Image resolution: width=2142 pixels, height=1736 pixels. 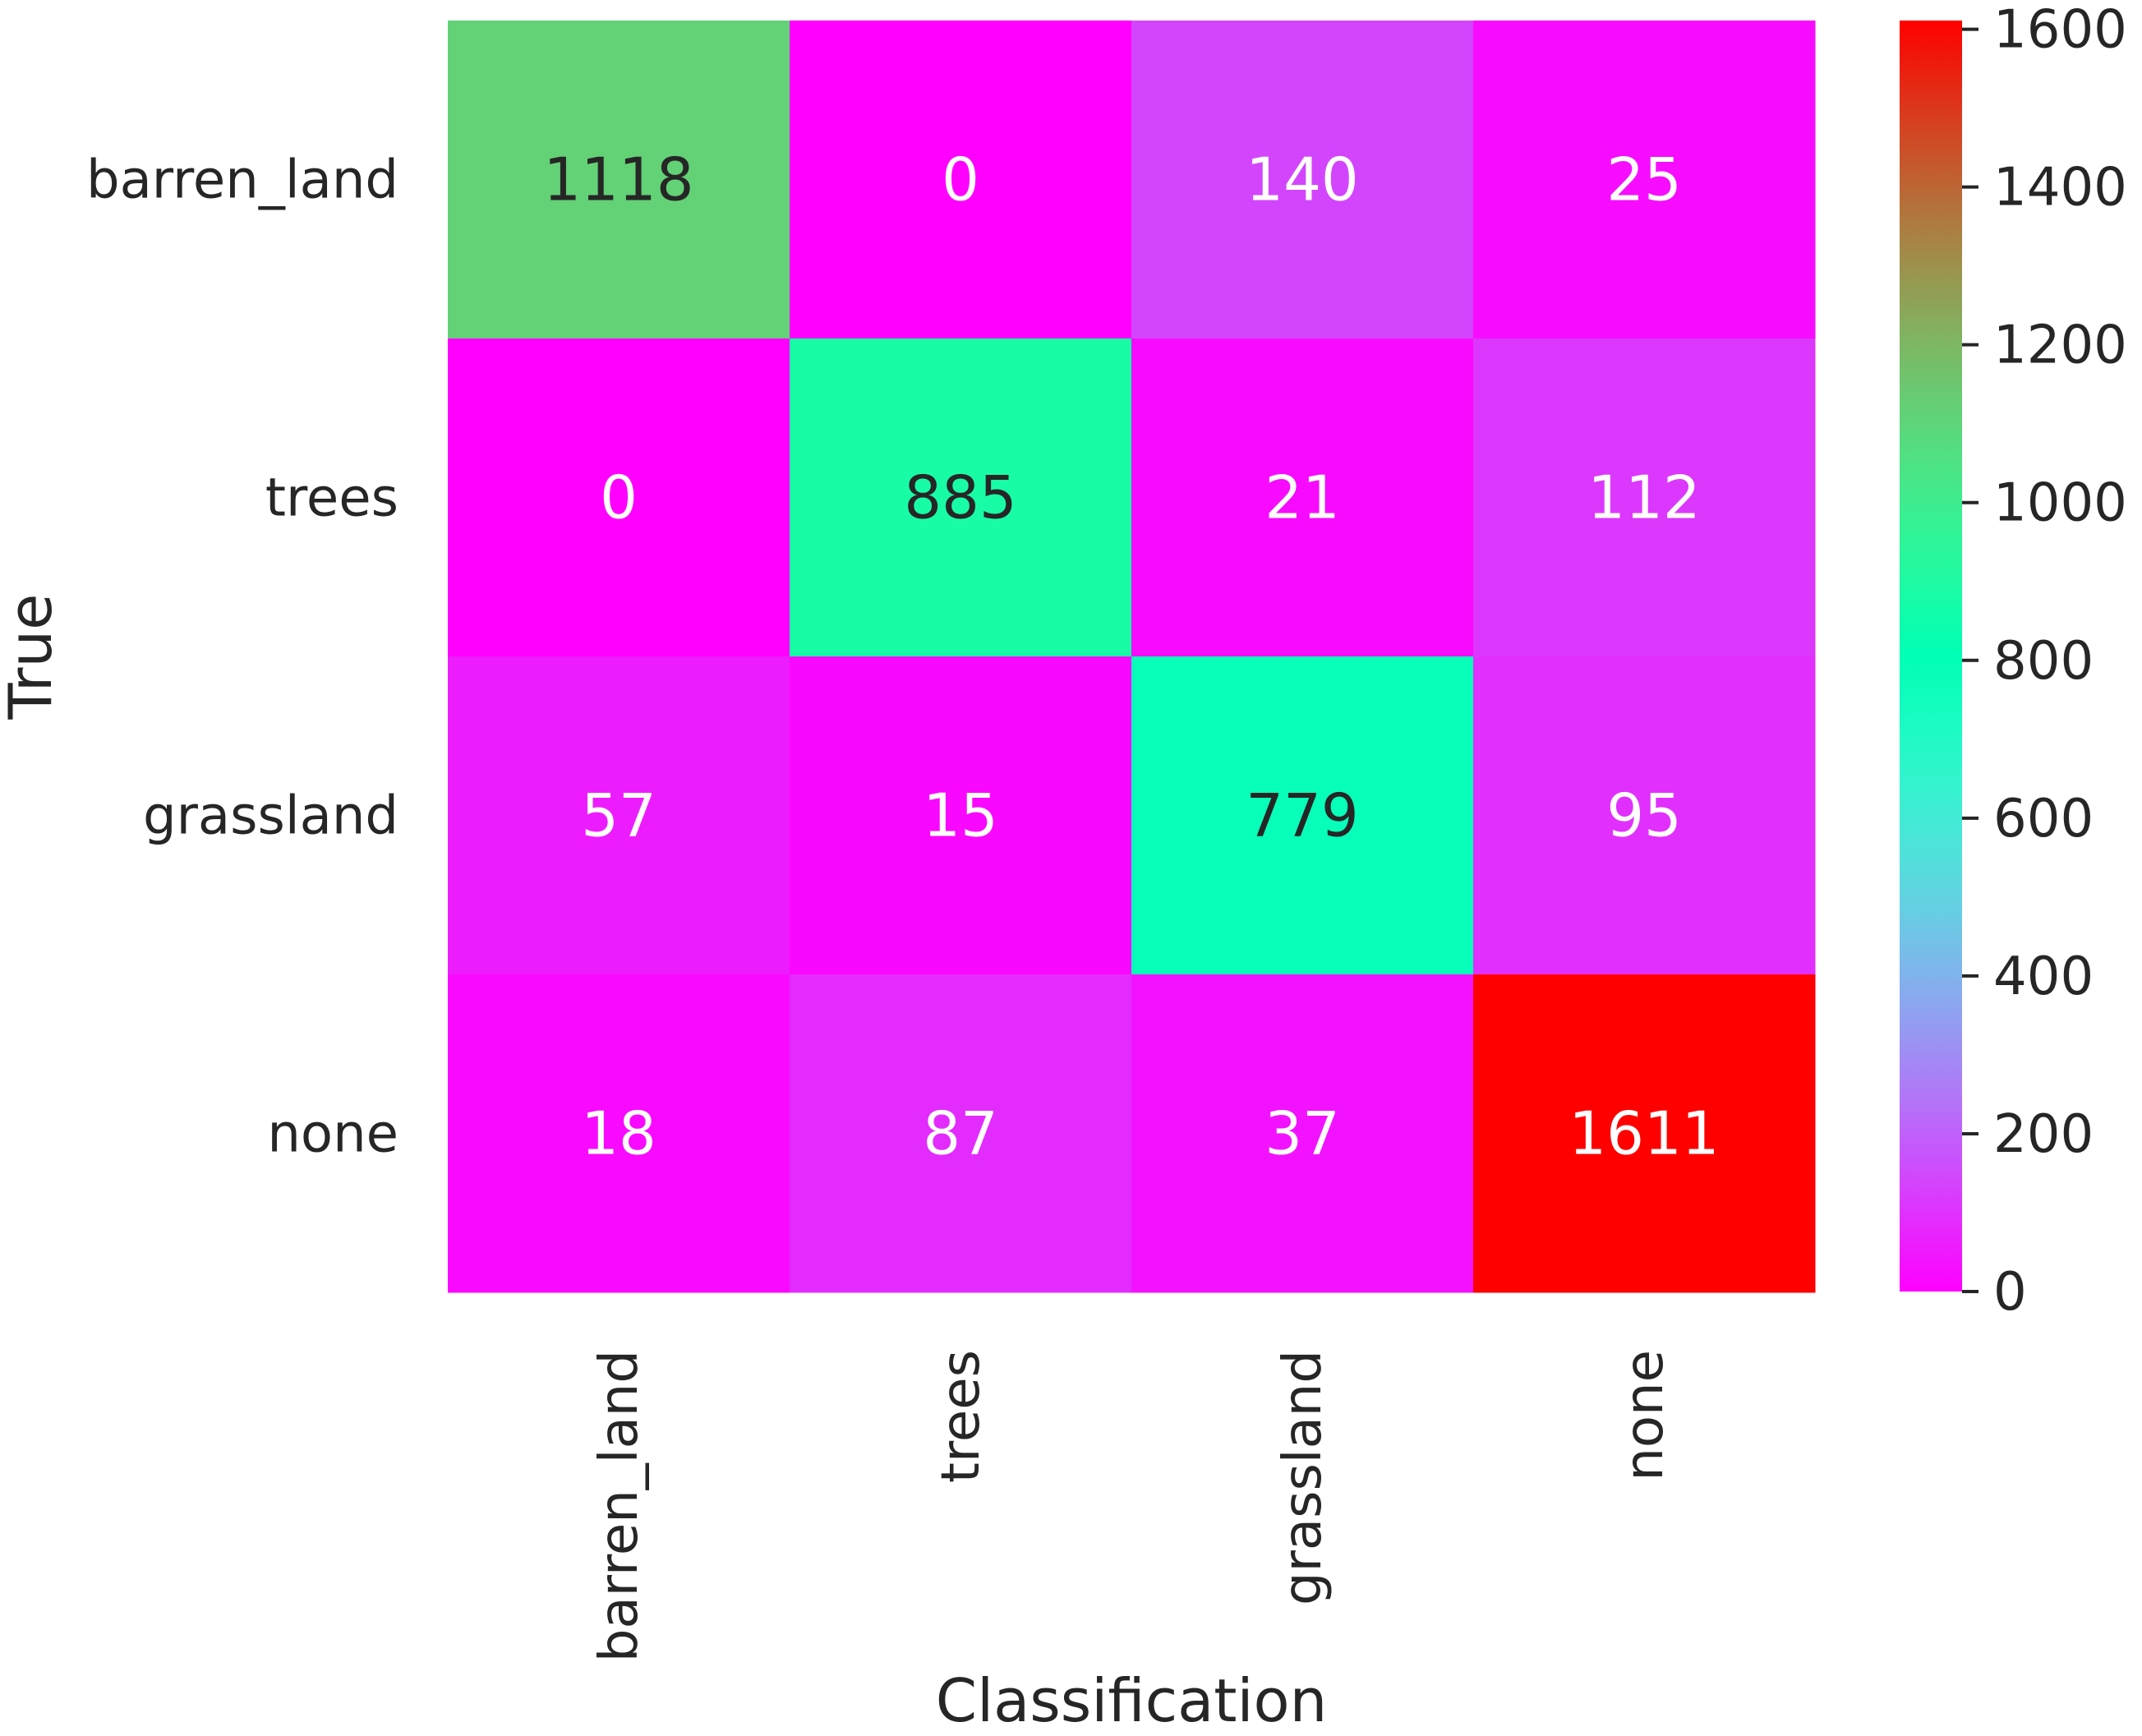 I want to click on colorbar-tick-label: 1000, so click(x=2060, y=503).